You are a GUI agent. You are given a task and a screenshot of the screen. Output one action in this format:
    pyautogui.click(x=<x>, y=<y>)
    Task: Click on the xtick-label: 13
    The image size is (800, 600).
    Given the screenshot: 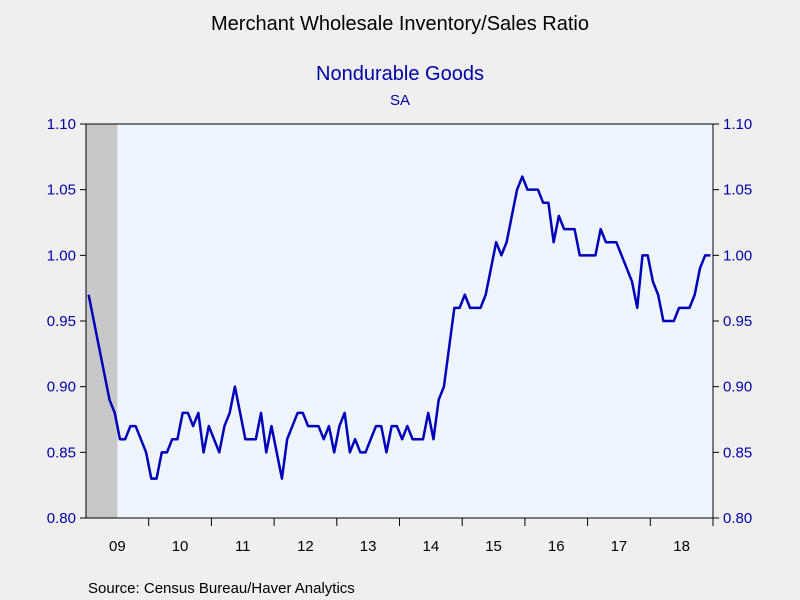 What is the action you would take?
    pyautogui.click(x=368, y=546)
    